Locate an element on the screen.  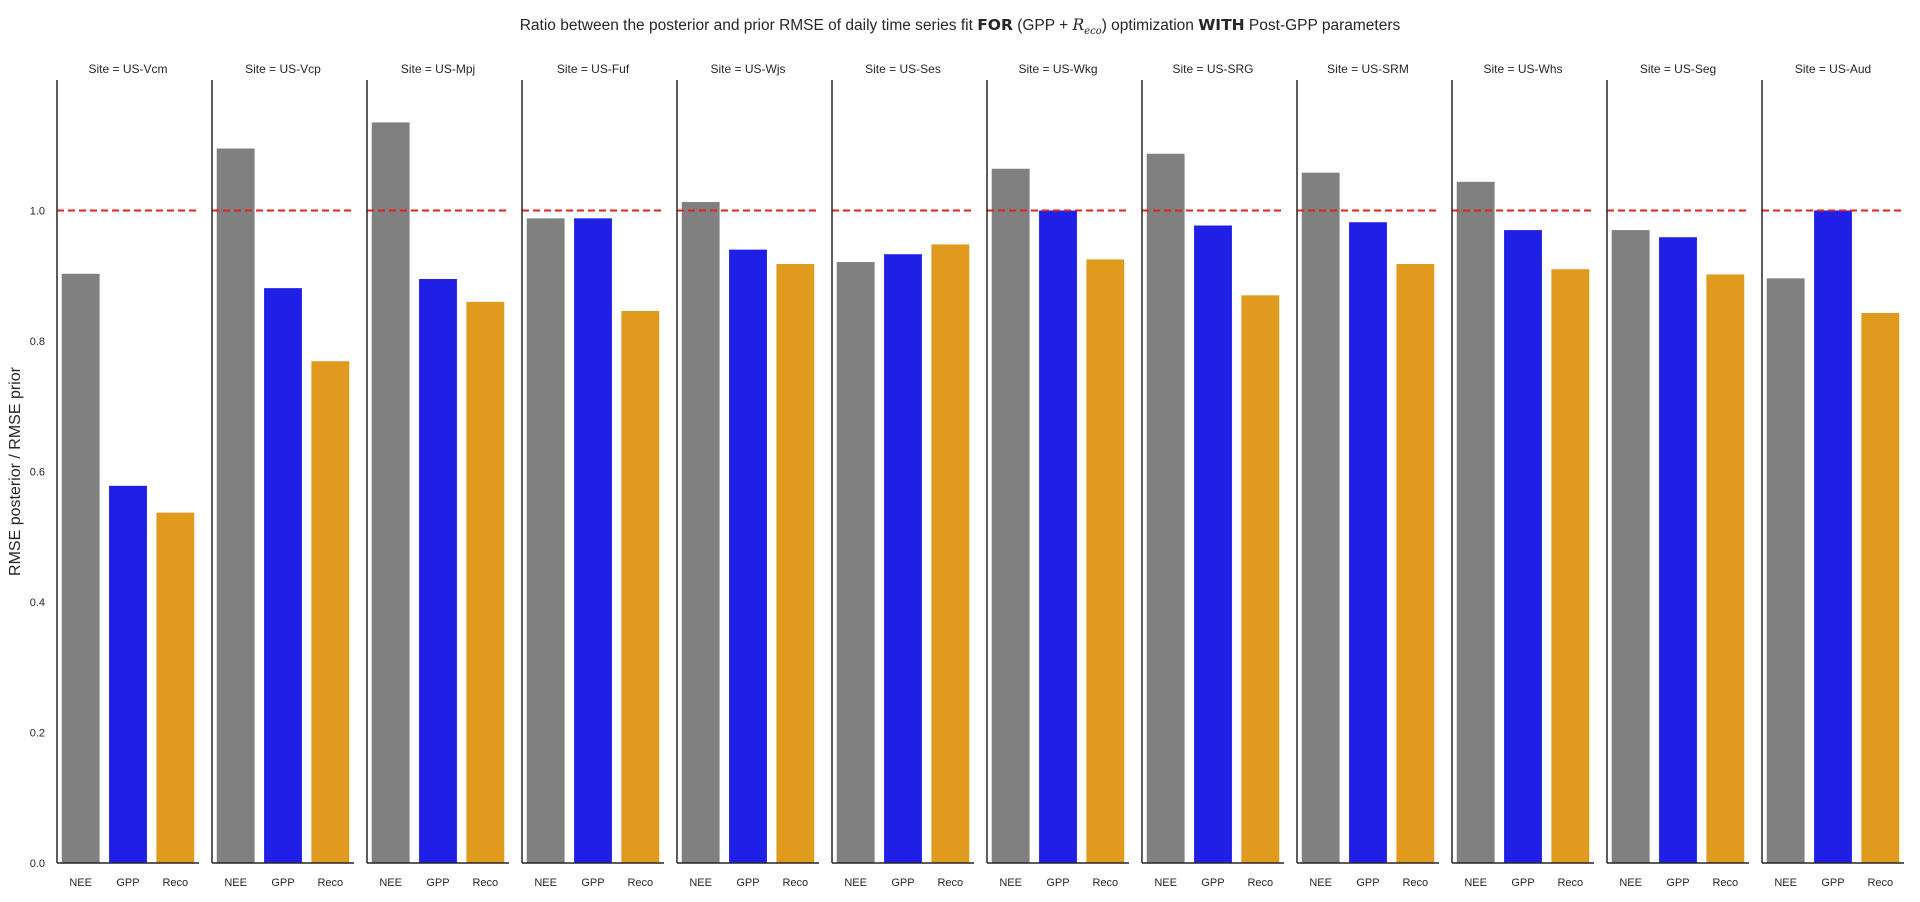
y-tick-label: 0.6 is located at coordinates (37, 473).